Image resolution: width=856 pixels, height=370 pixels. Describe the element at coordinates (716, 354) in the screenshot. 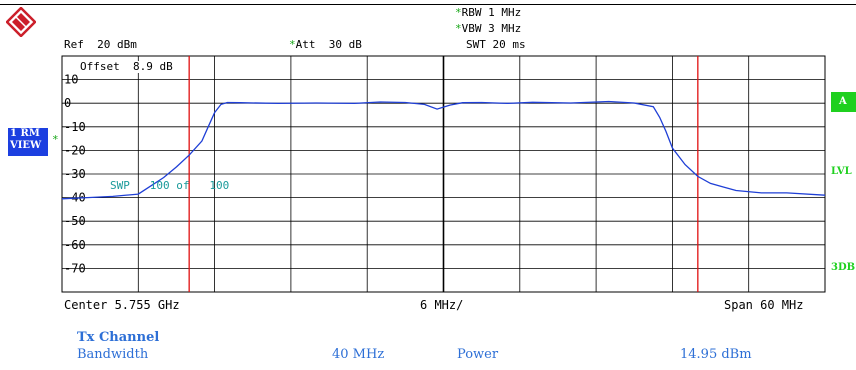

I see `power-value: 14.95 dBm` at that location.